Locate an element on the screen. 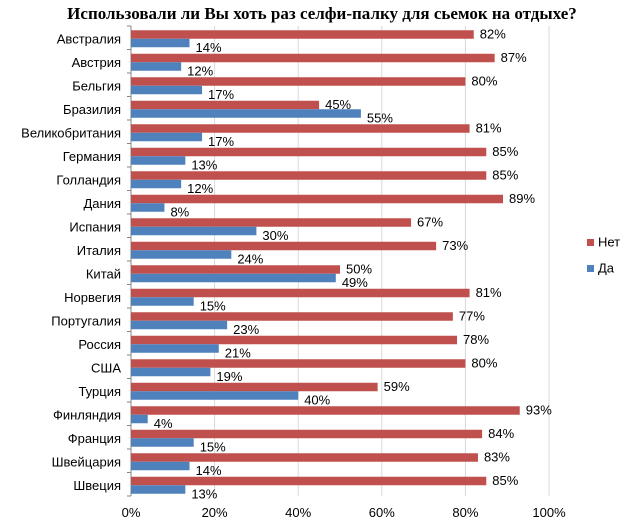 The image size is (644, 522). value-label-net: 83% is located at coordinates (497, 456).